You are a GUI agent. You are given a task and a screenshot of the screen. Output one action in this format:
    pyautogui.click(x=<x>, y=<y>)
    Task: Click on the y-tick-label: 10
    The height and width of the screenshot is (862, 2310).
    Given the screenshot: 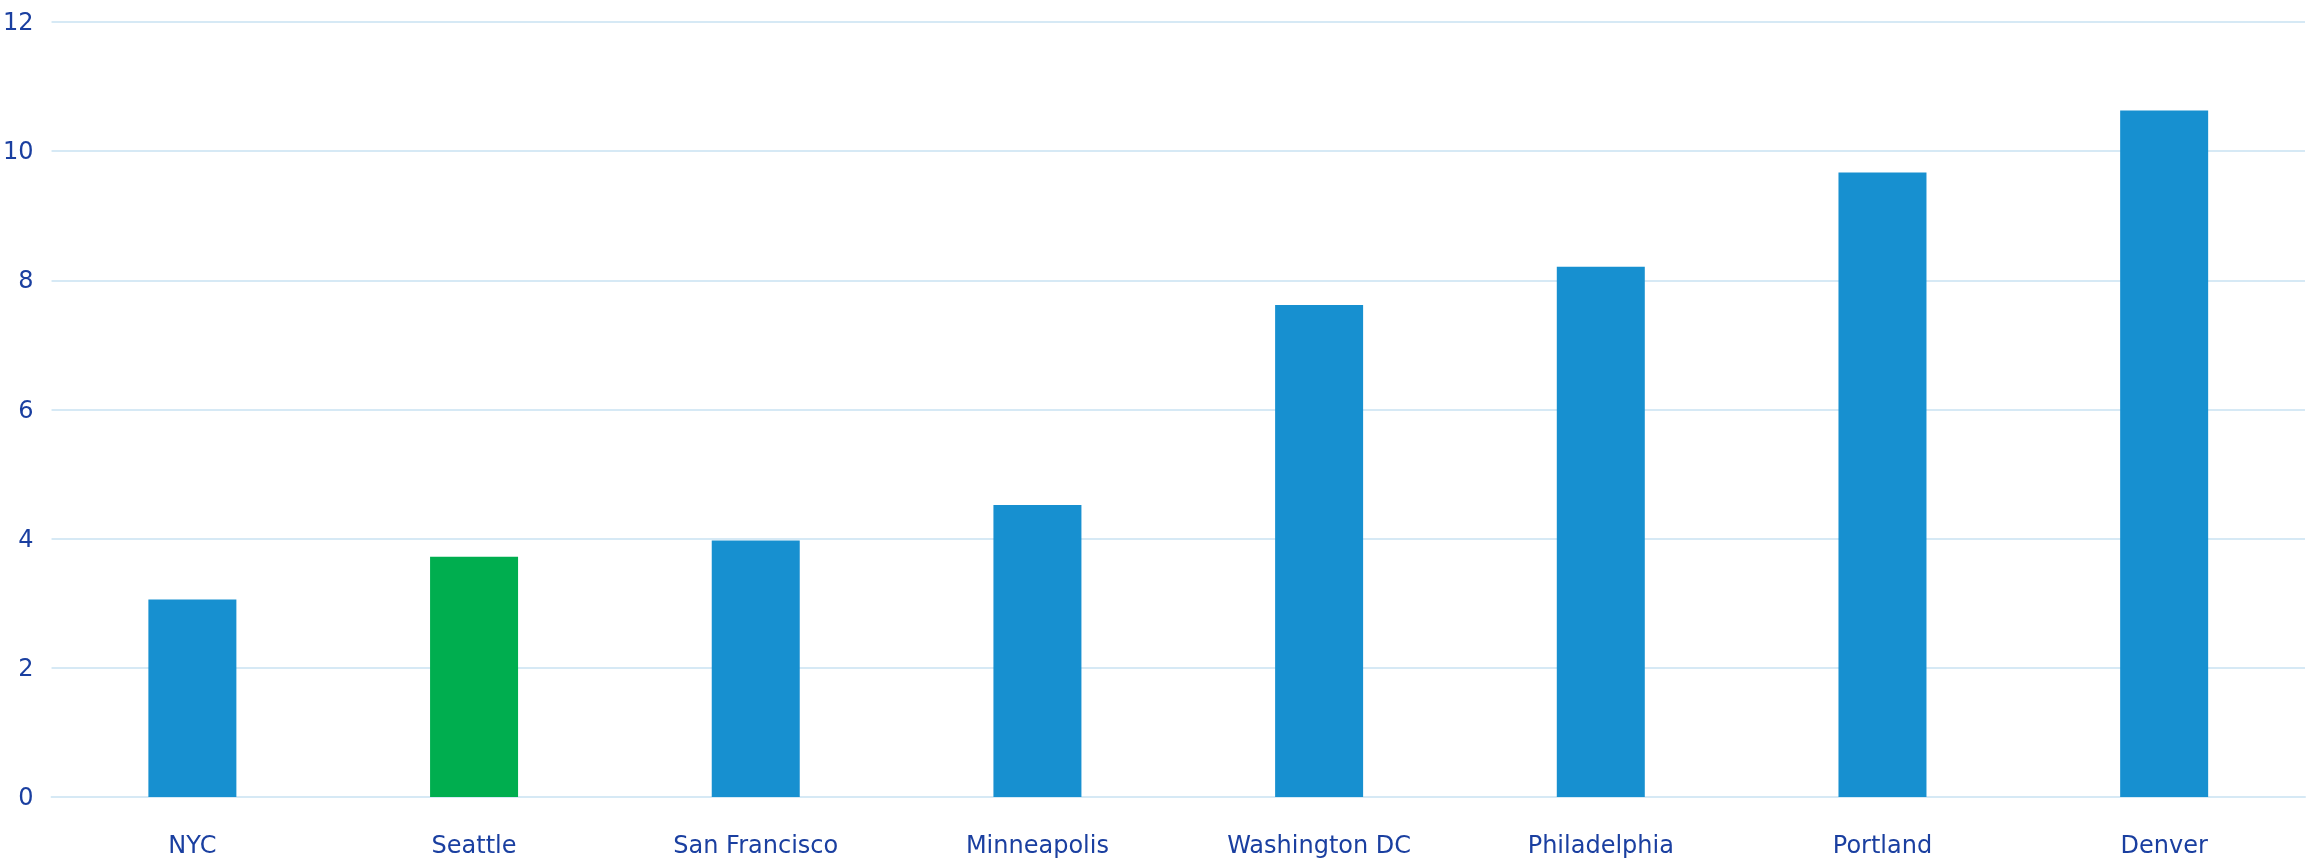 What is the action you would take?
    pyautogui.click(x=18, y=151)
    